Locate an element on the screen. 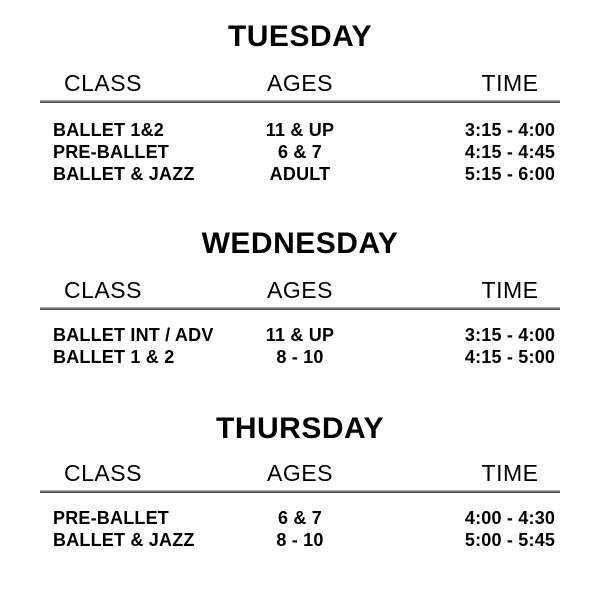 The height and width of the screenshot is (594, 600). table-row: BALLET & JAZZ 8 - 10 5:00 - 5:45 is located at coordinates (300, 540).